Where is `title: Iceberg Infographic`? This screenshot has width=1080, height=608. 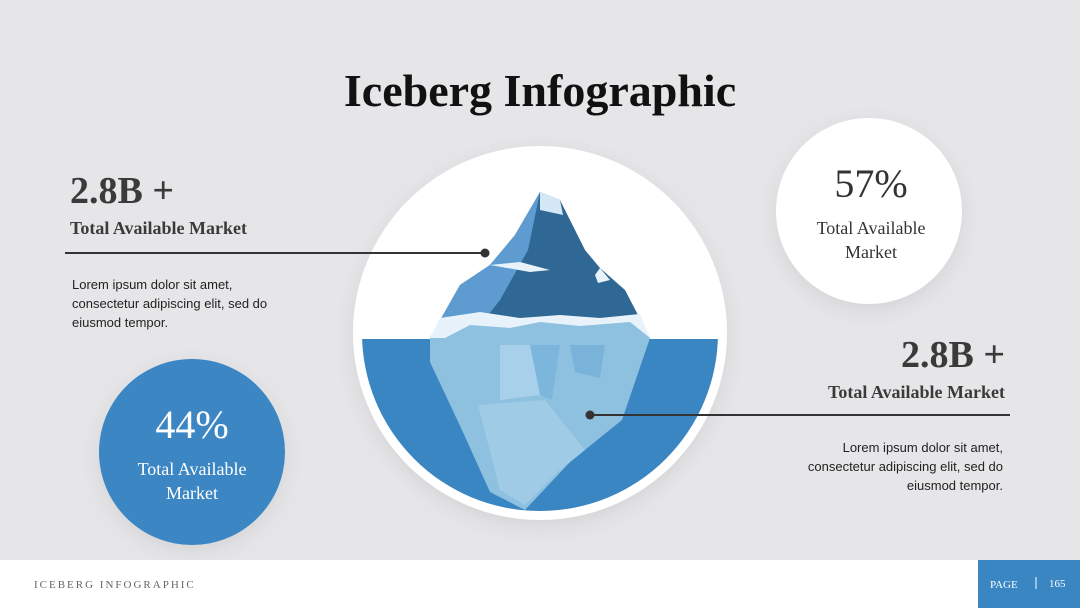 title: Iceberg Infographic is located at coordinates (540, 90).